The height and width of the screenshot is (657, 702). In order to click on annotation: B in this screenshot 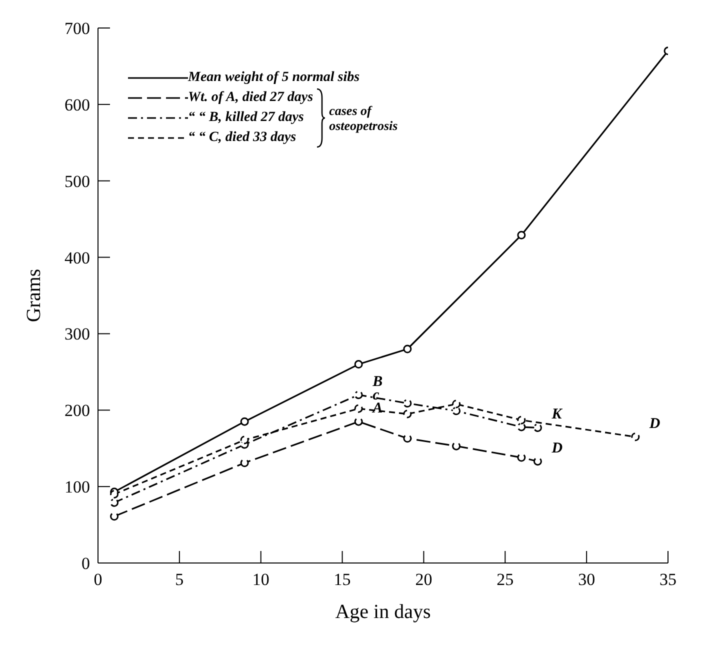, I will do `click(377, 382)`.